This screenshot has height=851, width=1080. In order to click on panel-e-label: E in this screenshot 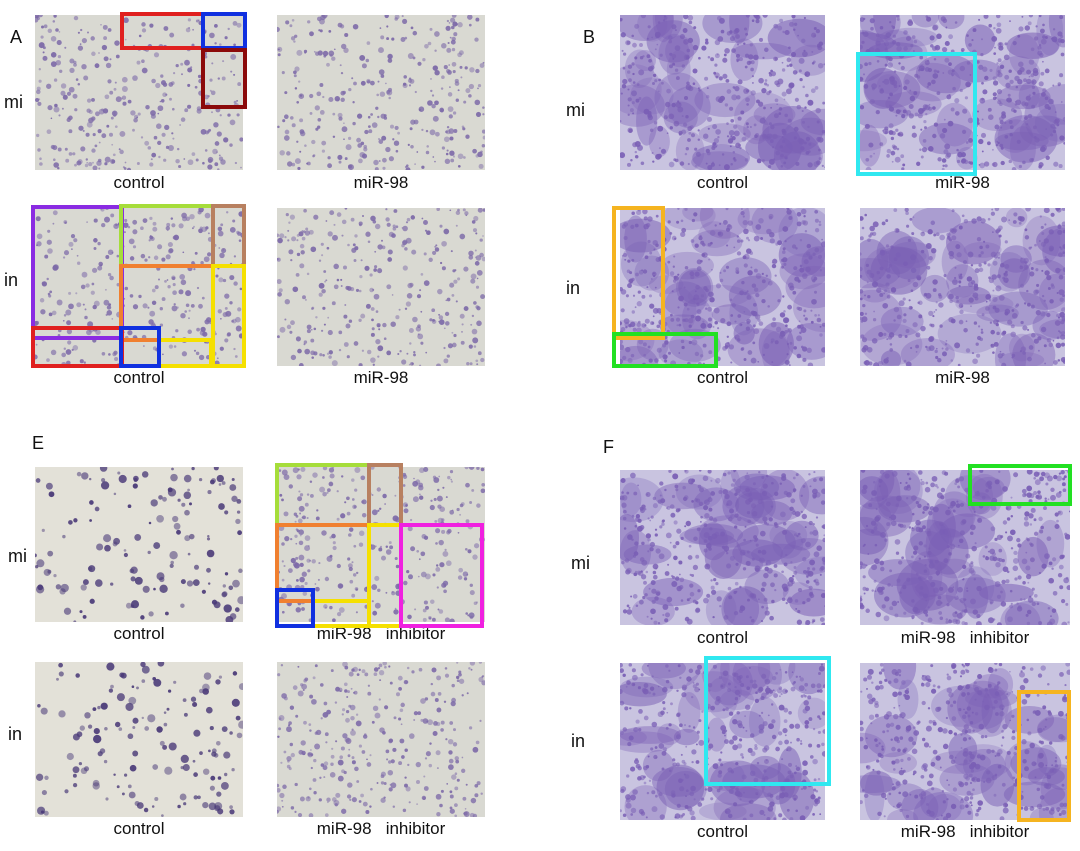, I will do `click(38, 443)`.